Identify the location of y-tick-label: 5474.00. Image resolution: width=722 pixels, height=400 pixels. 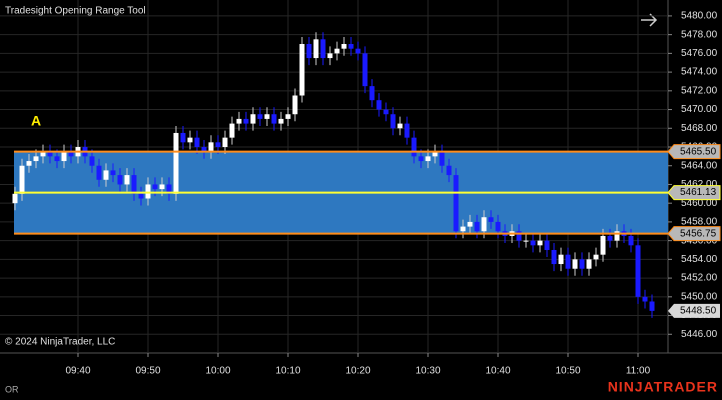
(699, 72).